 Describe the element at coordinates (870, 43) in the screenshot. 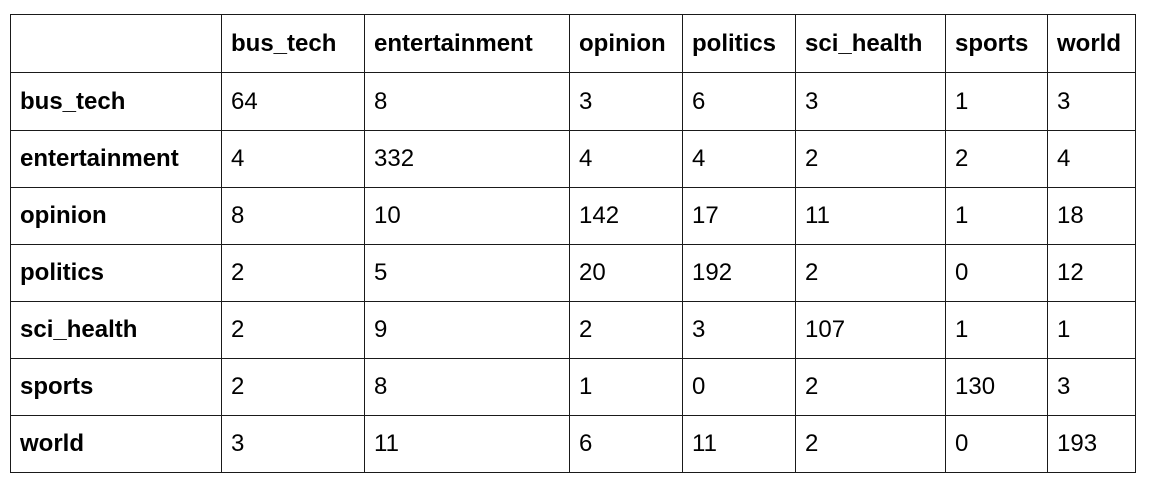

I see `column-header-sci-health: sci_health` at that location.